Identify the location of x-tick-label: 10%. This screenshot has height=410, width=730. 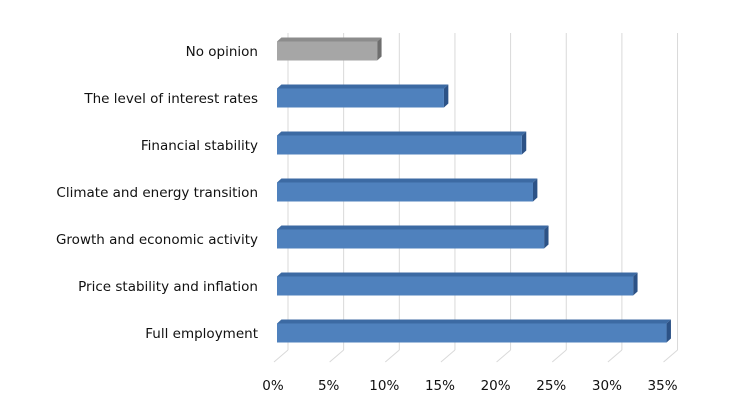
(384, 386).